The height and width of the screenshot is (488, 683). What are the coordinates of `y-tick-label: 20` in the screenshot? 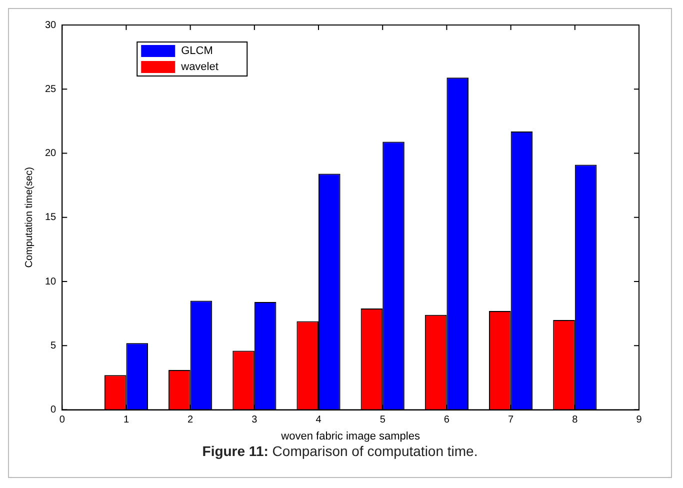 It's located at (51, 154).